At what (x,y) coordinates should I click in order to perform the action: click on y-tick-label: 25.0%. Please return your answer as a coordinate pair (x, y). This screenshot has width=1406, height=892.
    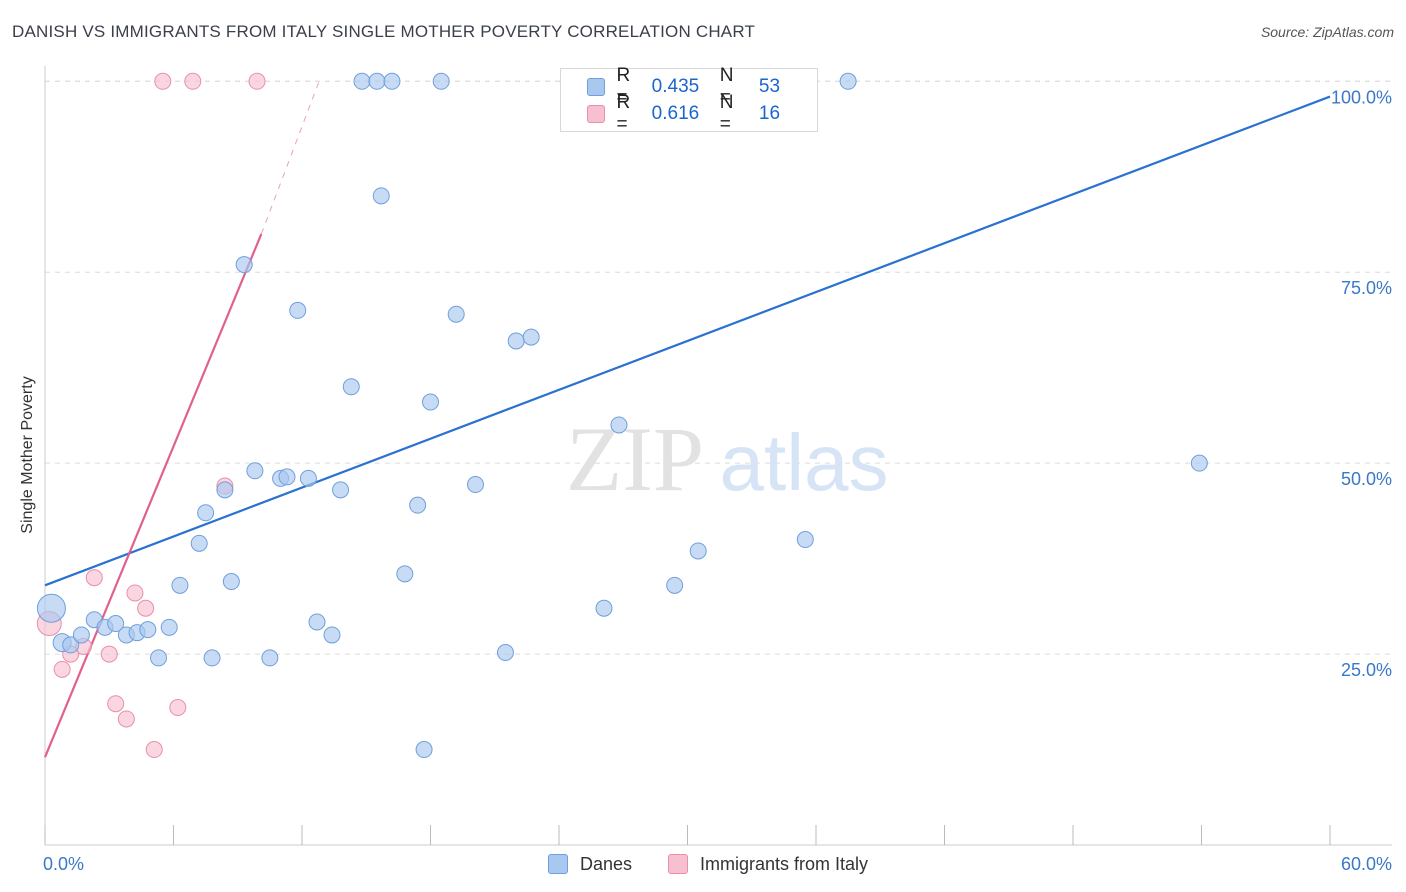
    Looking at the image, I should click on (1366, 670).